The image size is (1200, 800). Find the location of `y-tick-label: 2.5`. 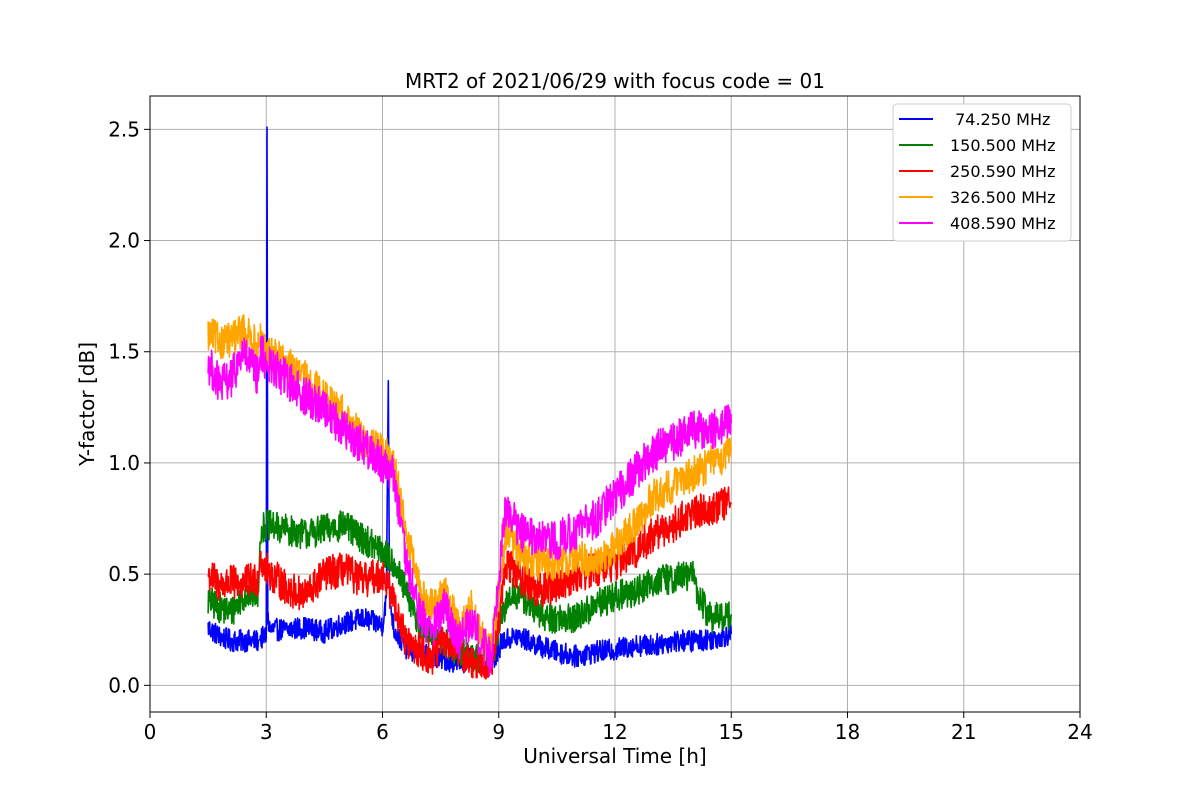

y-tick-label: 2.5 is located at coordinates (124, 129).